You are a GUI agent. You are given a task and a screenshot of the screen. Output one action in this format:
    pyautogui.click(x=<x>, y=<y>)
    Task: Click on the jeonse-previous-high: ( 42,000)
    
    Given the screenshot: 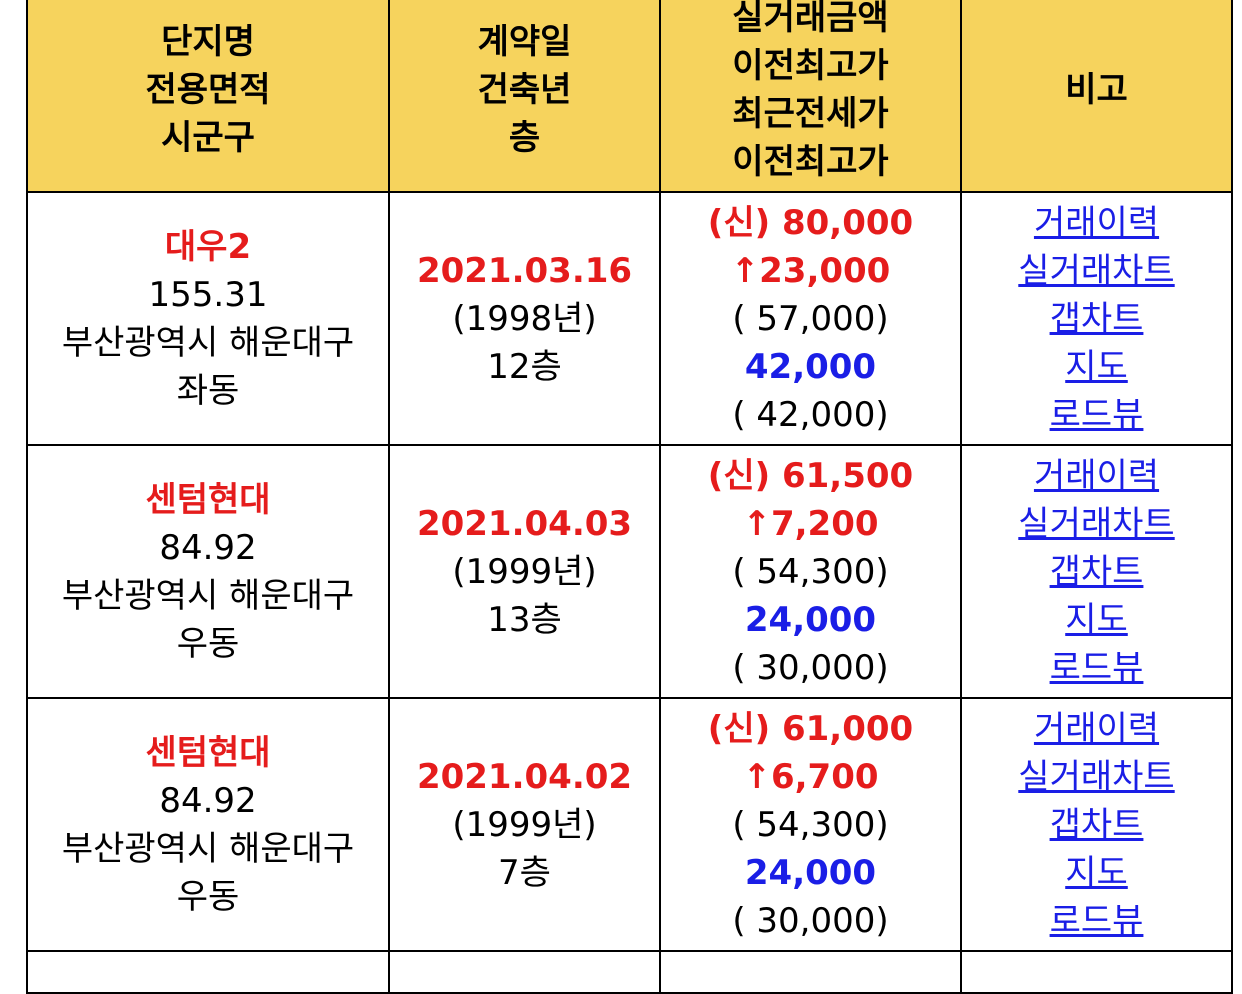 What is the action you would take?
    pyautogui.click(x=810, y=414)
    